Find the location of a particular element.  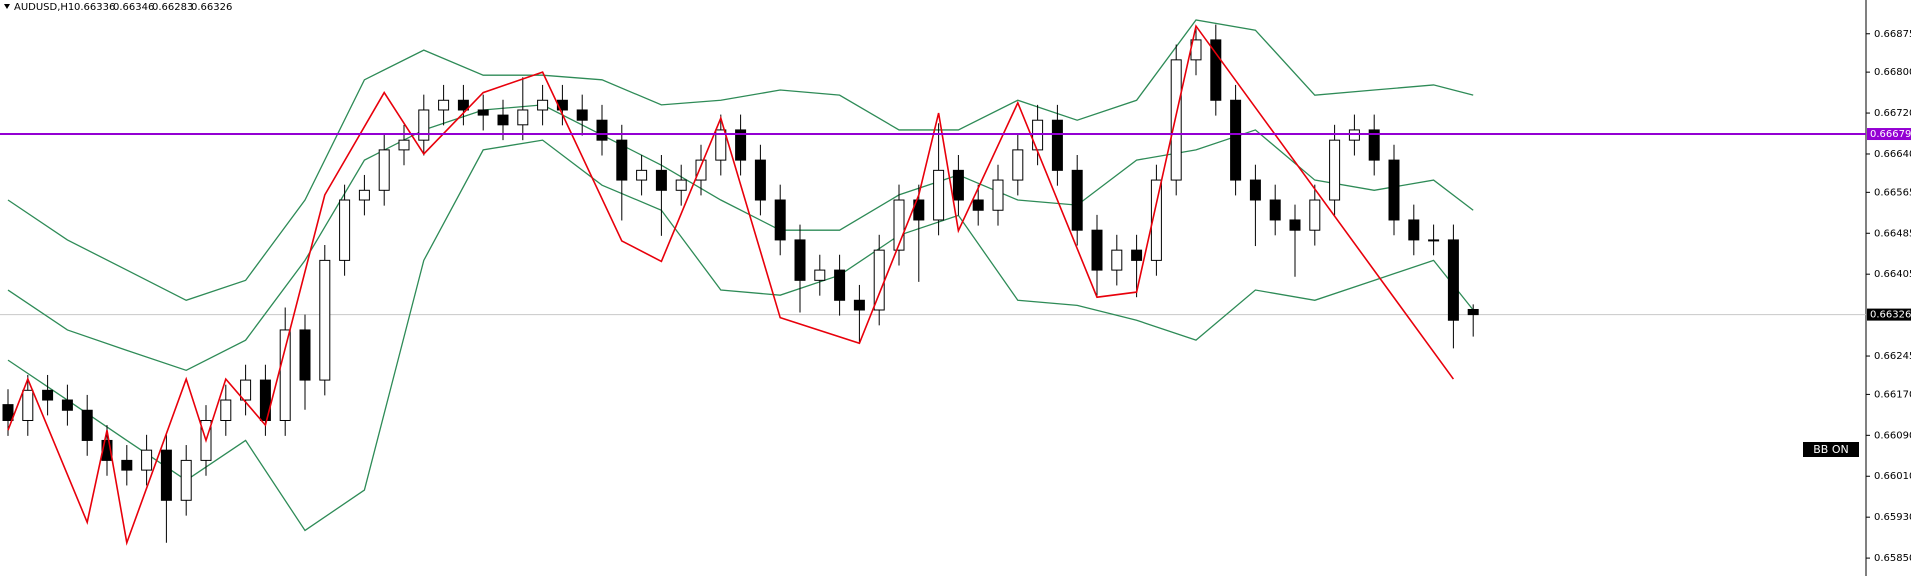

y-tick-label: 0.66875 is located at coordinates (1892, 34).